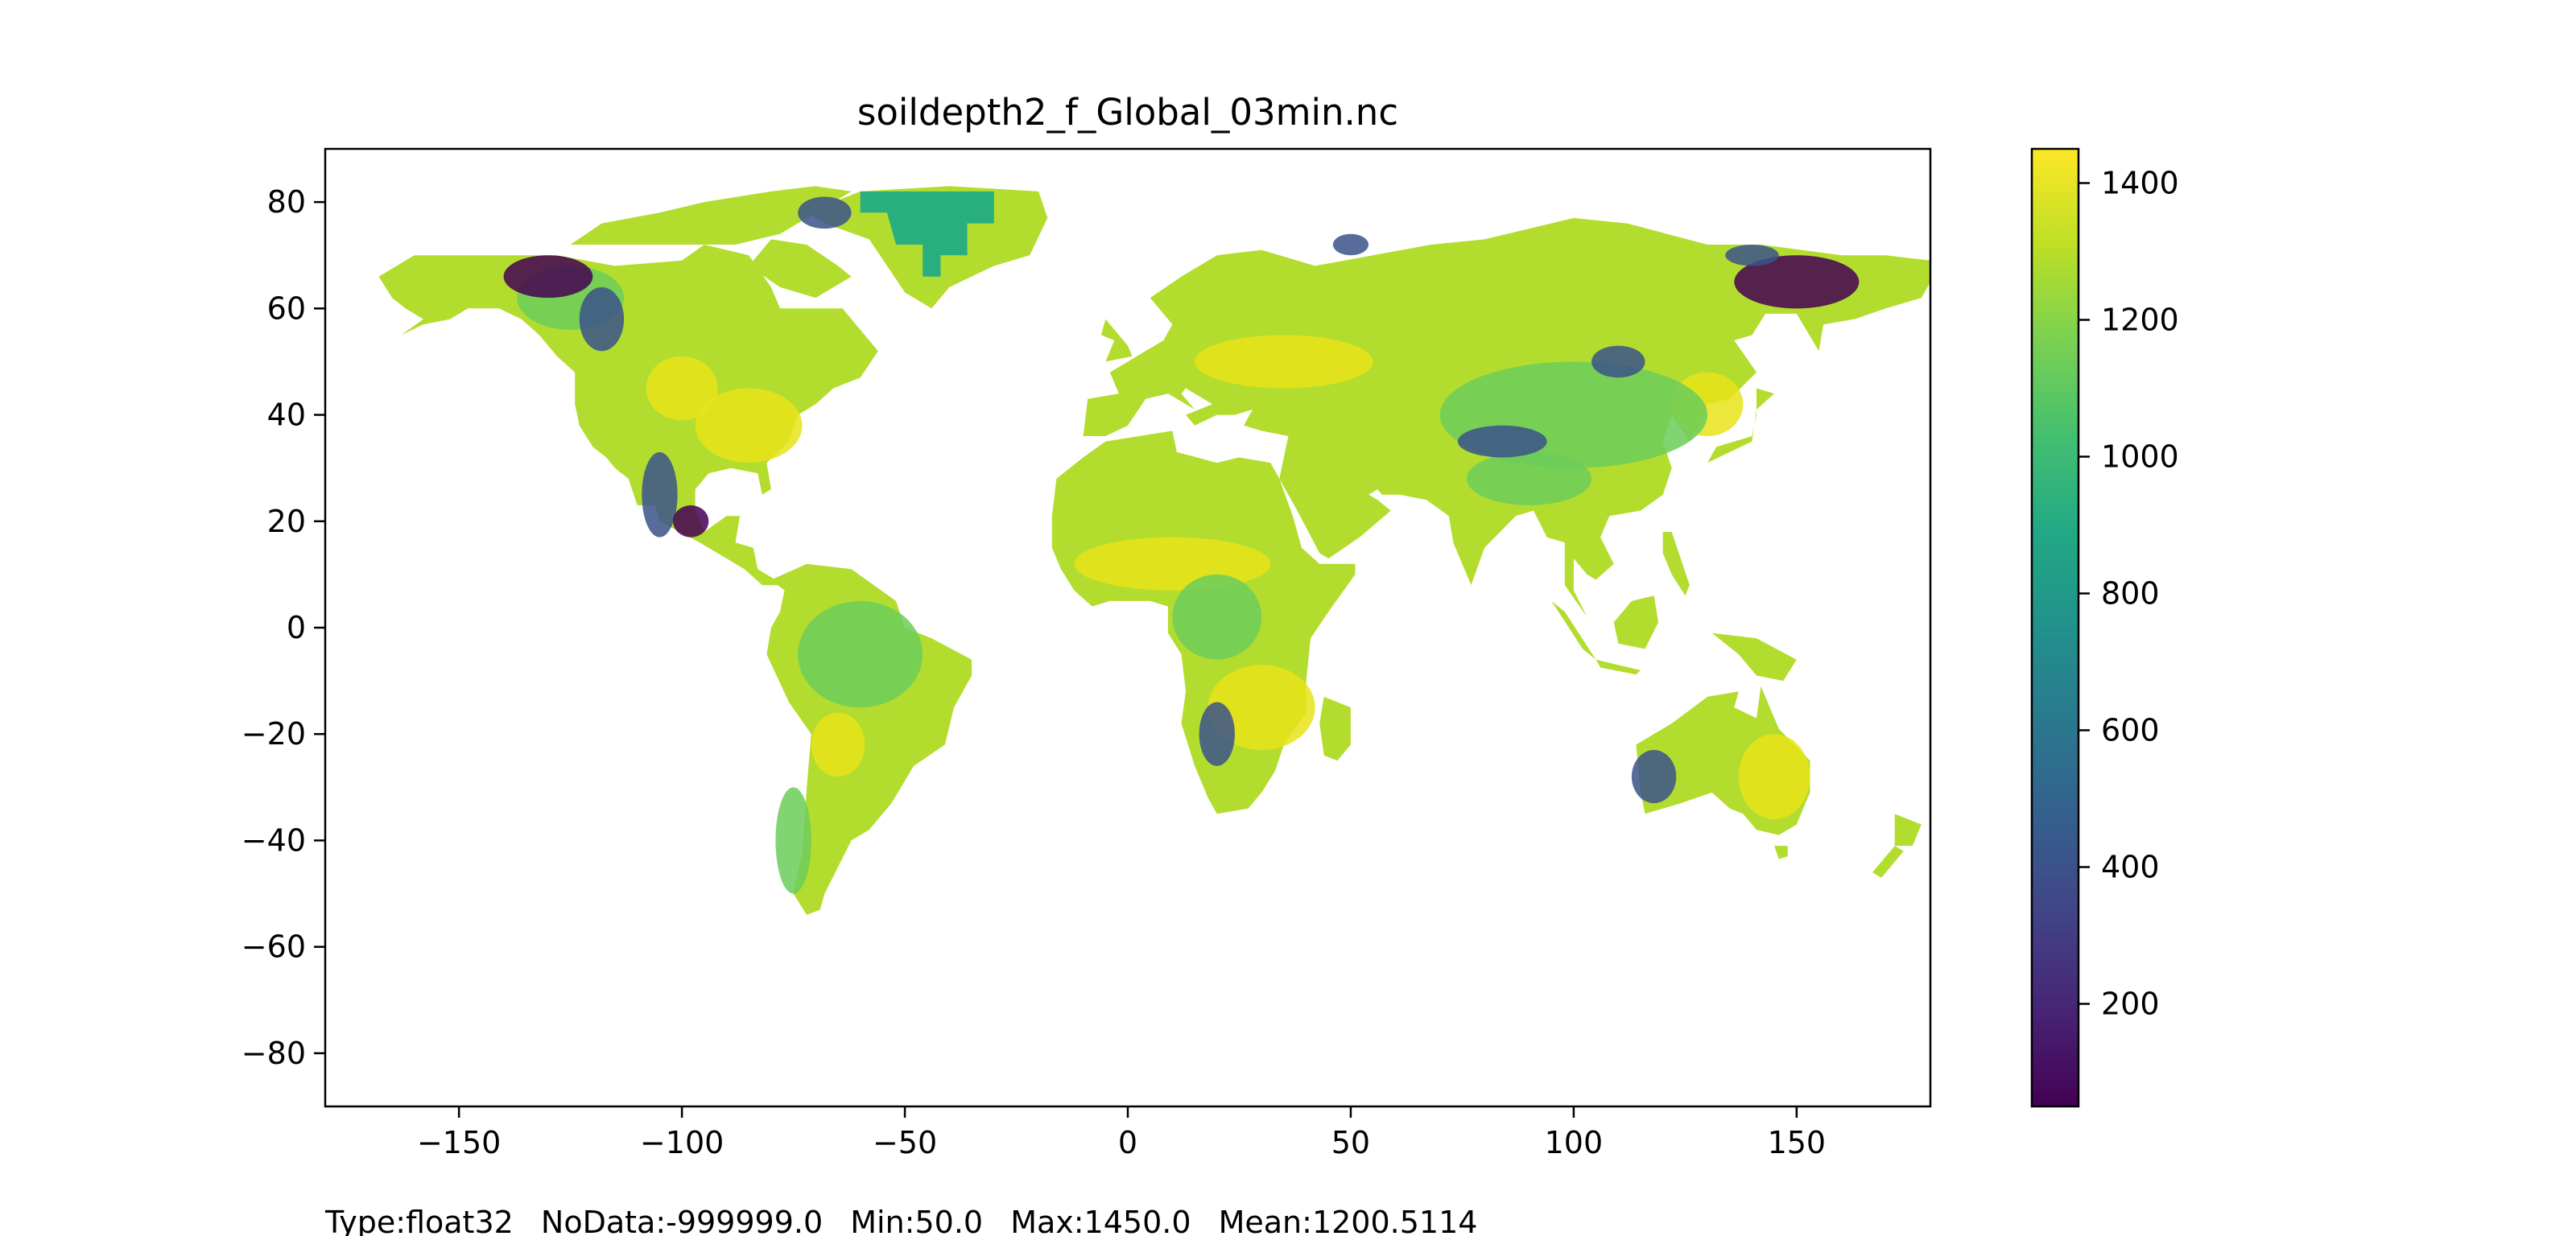 The height and width of the screenshot is (1236, 2576). I want to click on x-tick-label: 150, so click(1797, 1142).